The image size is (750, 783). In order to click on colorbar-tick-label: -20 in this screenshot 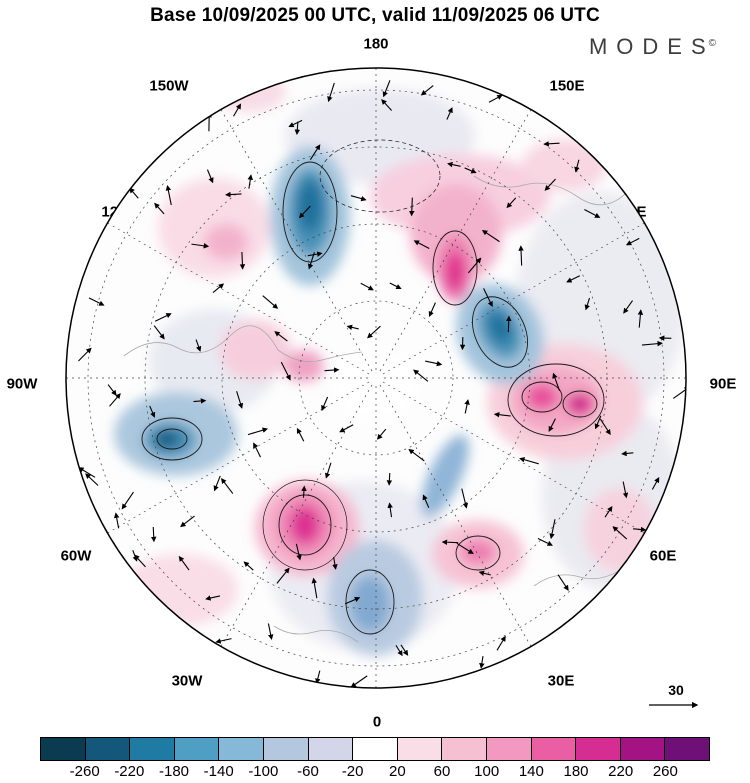, I will do `click(352, 771)`.